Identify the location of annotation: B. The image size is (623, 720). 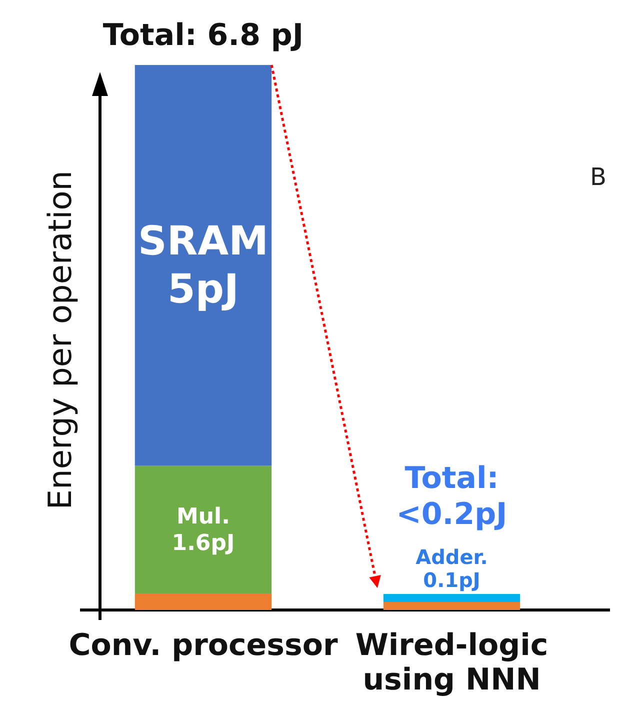
(598, 177).